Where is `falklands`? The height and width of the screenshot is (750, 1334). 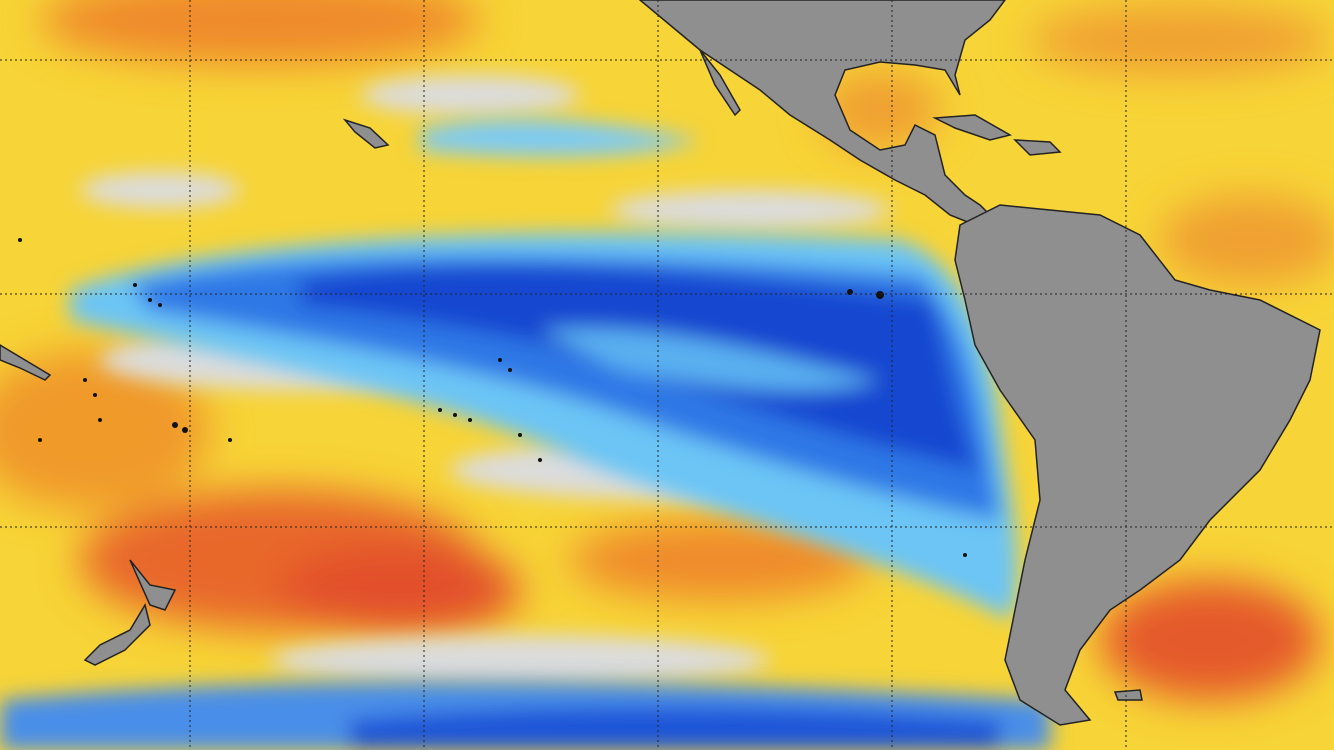
falklands is located at coordinates (1128, 695).